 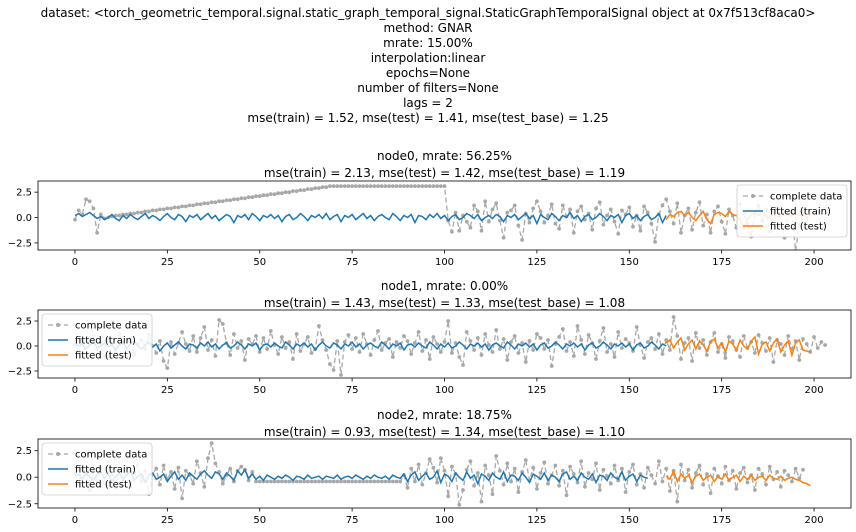 What do you see at coordinates (24, 347) in the screenshot?
I see `y-tick-label: 0.0` at bounding box center [24, 347].